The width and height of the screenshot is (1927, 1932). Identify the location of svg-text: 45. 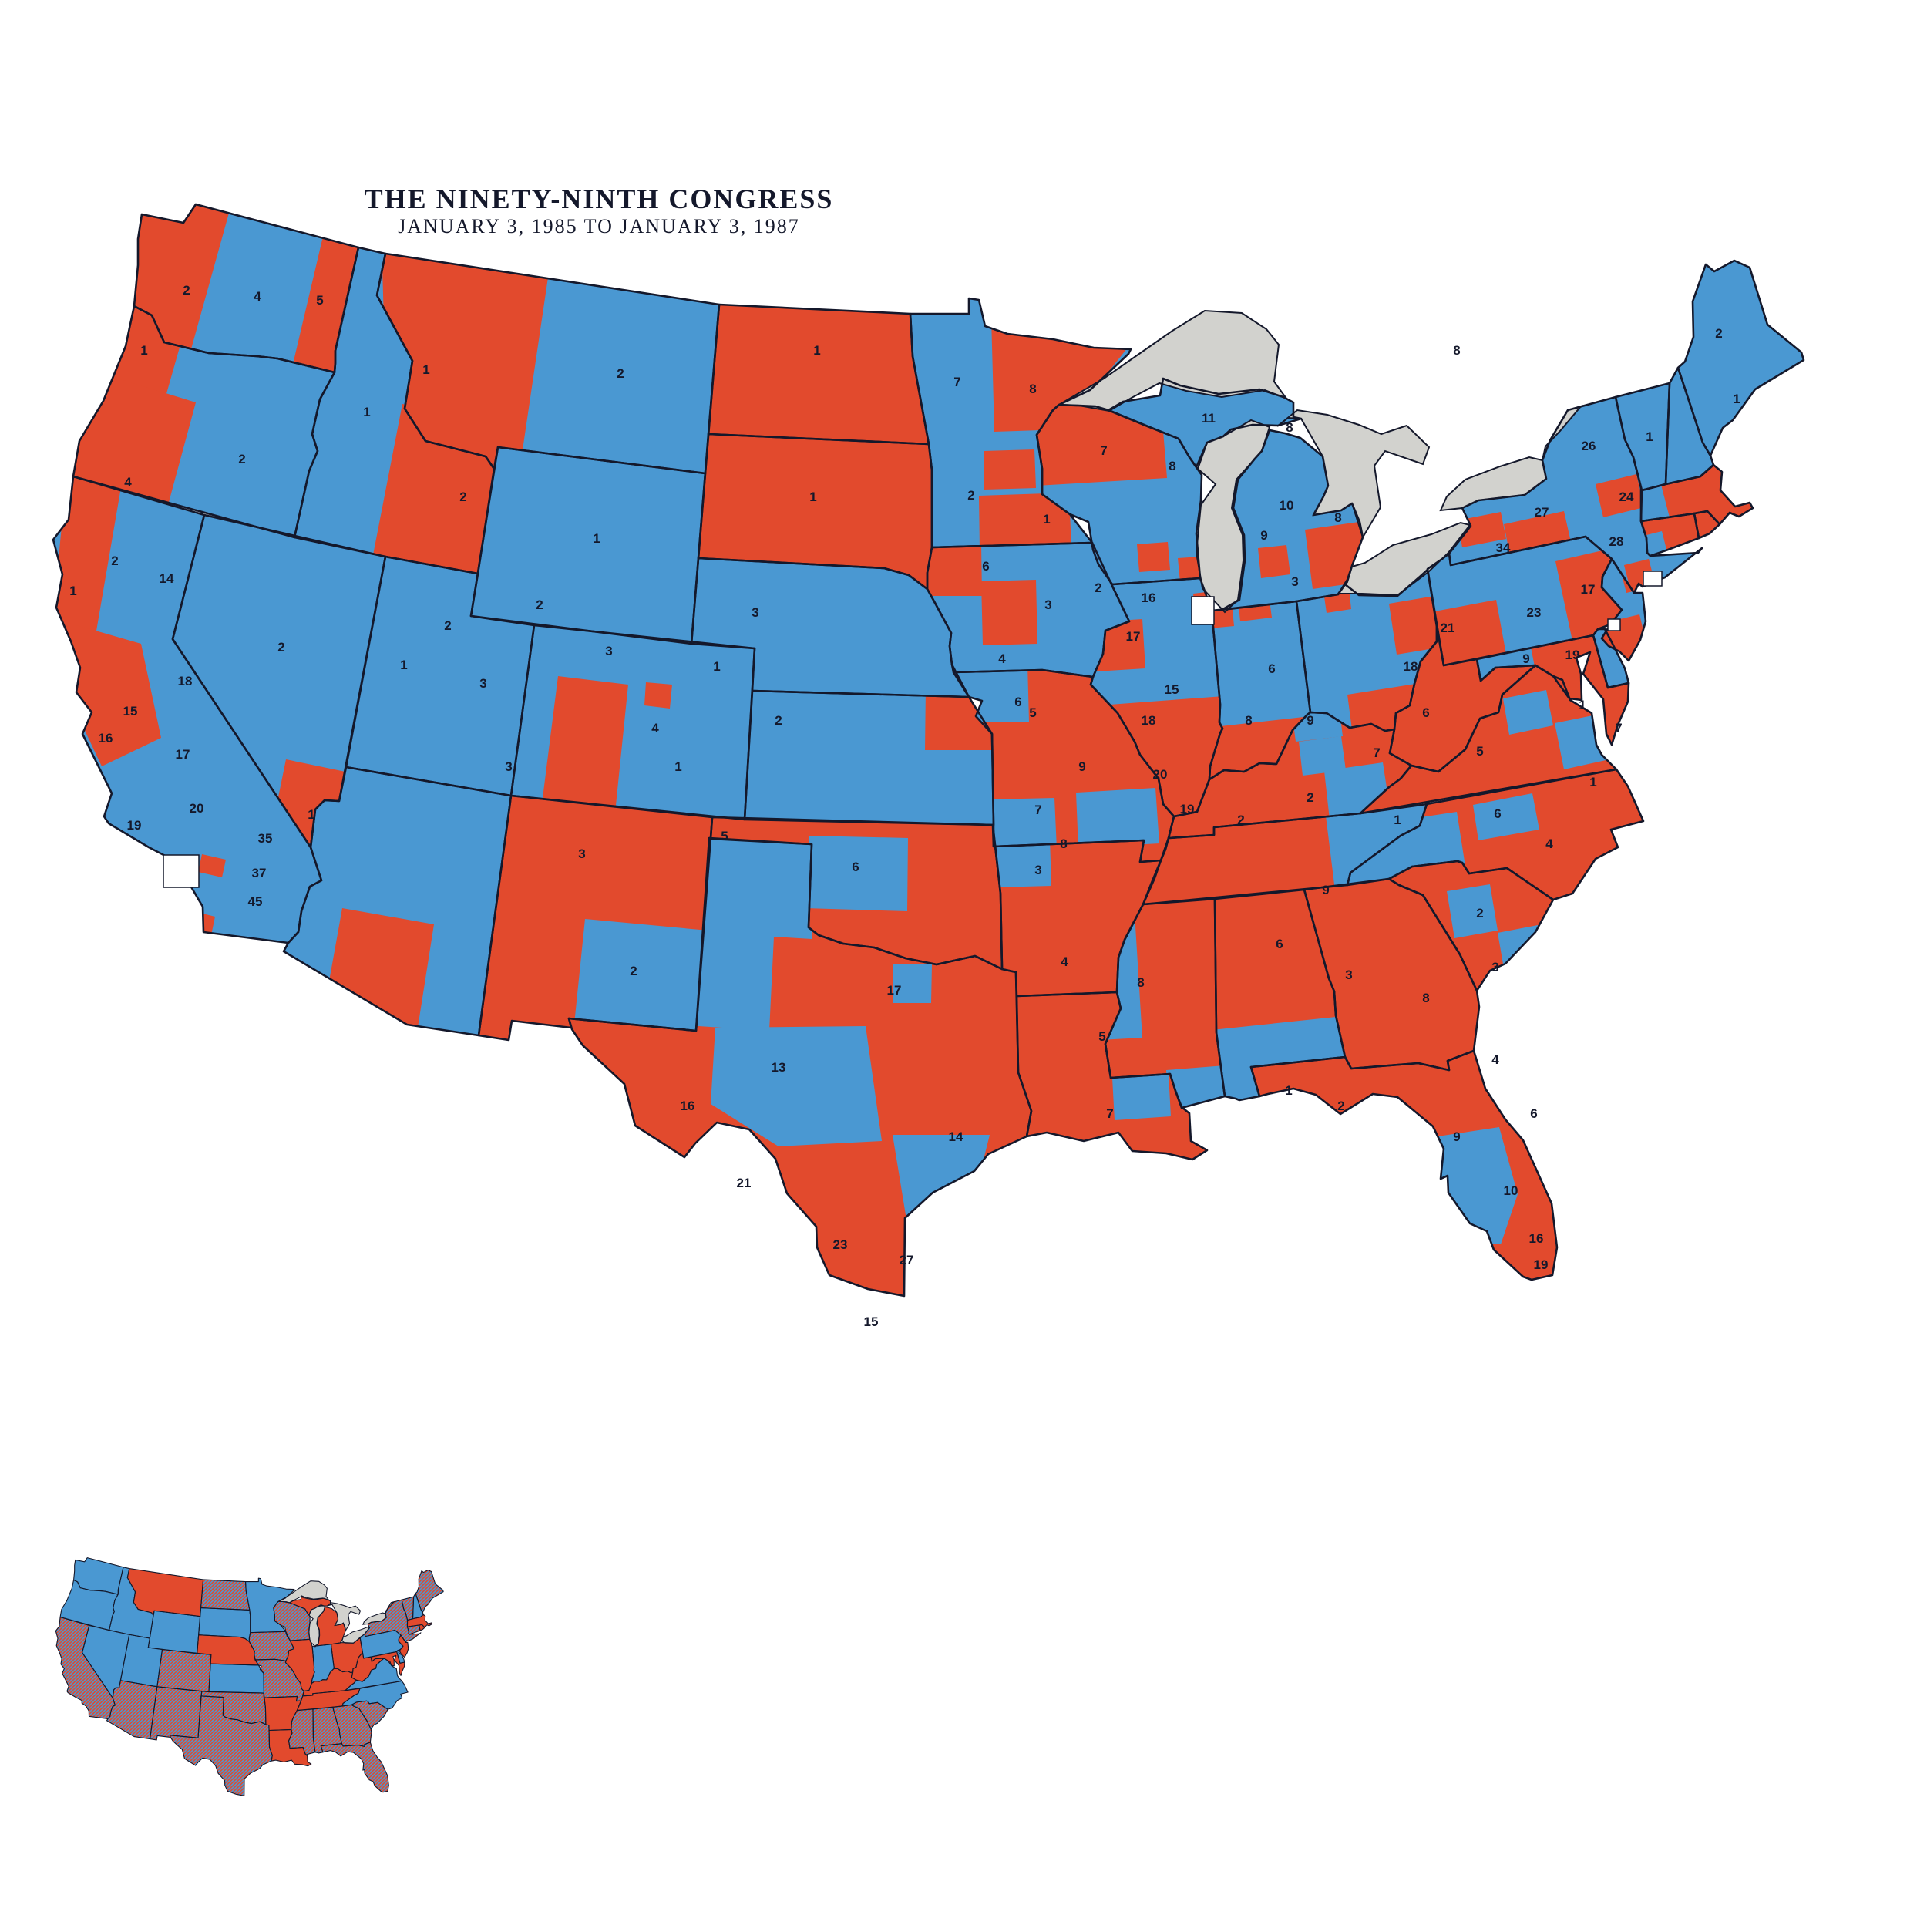
(256, 901).